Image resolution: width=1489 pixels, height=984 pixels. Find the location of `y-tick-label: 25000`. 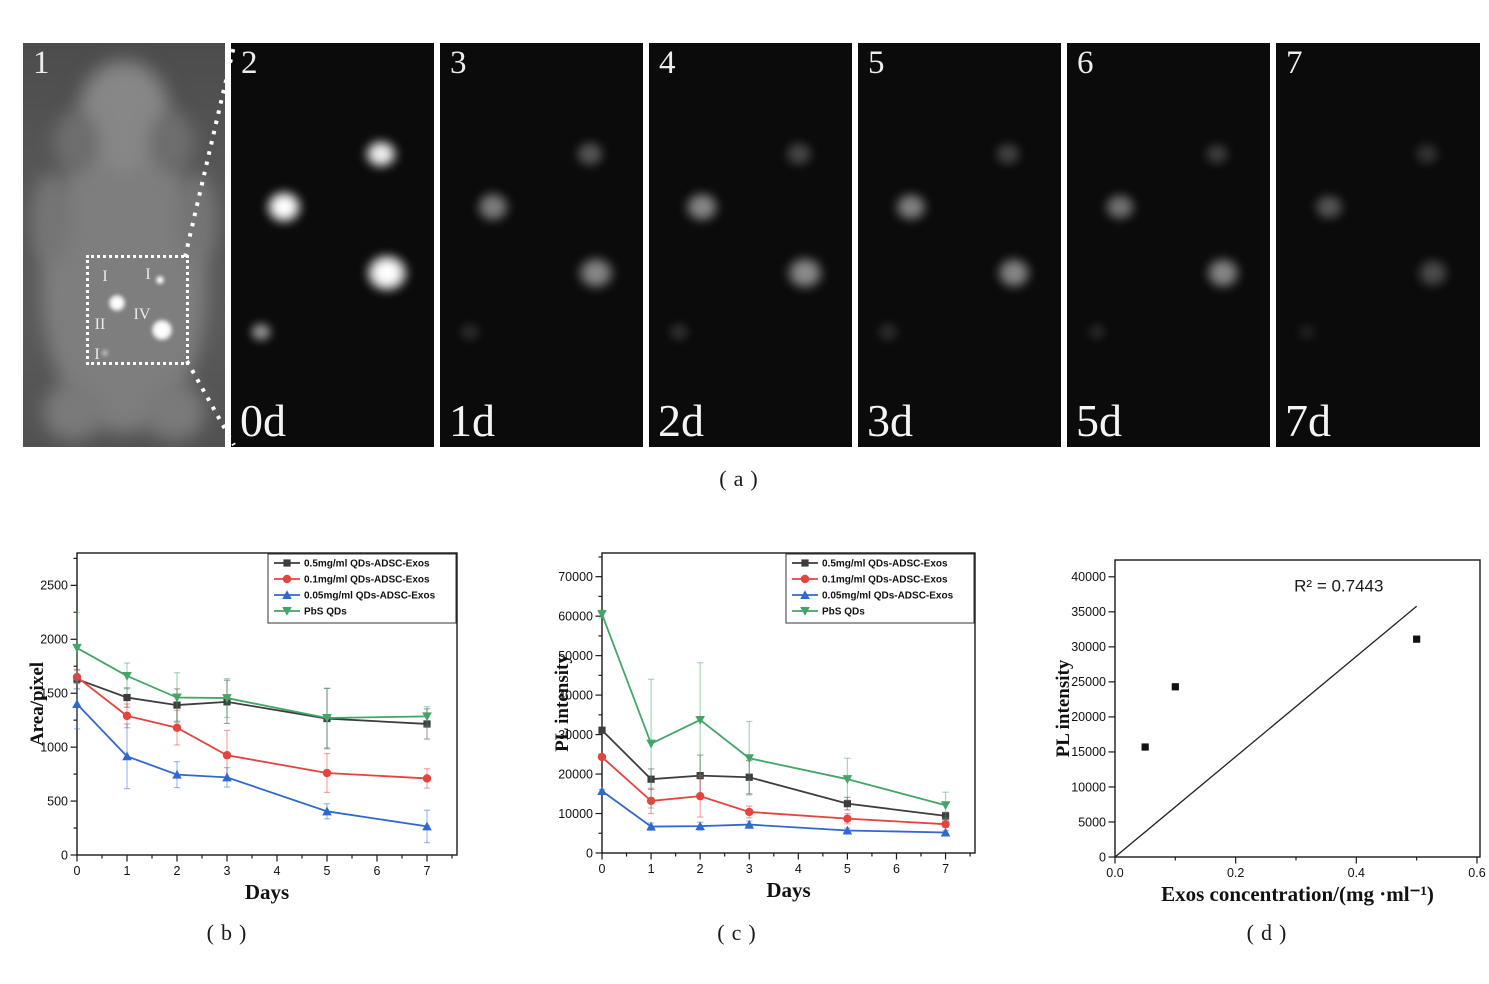

y-tick-label: 25000 is located at coordinates (1088, 682).